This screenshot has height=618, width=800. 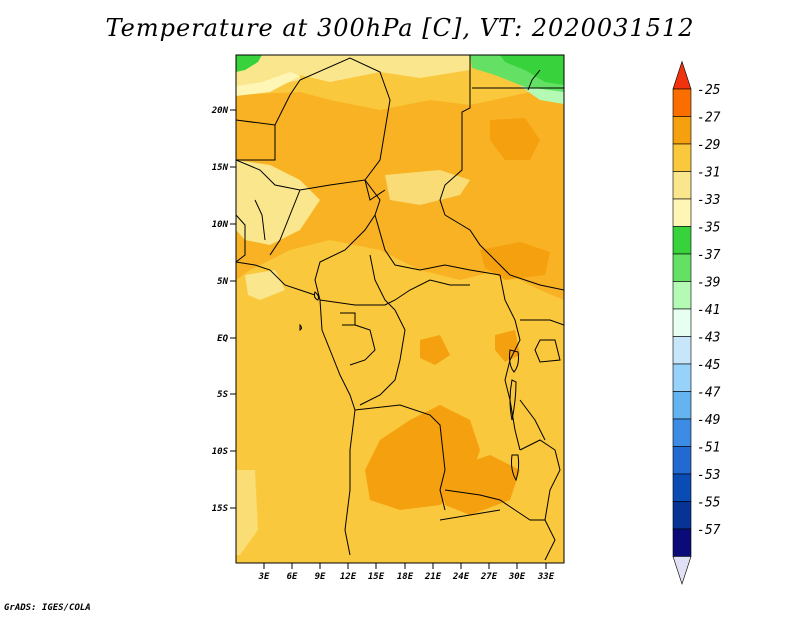 I want to click on field-verypale-northwest, so click(x=268, y=84).